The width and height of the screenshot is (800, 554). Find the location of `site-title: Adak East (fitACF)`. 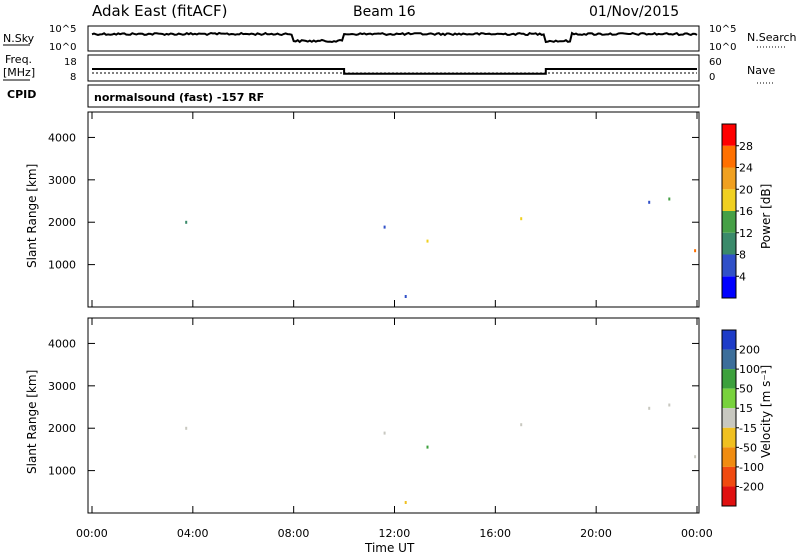

site-title: Adak East (fitACF) is located at coordinates (159, 11).